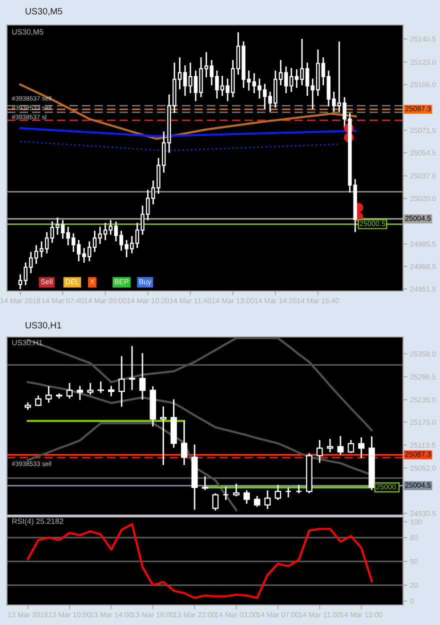 The image size is (440, 625). I want to click on chart-title: US30,H1, so click(44, 326).